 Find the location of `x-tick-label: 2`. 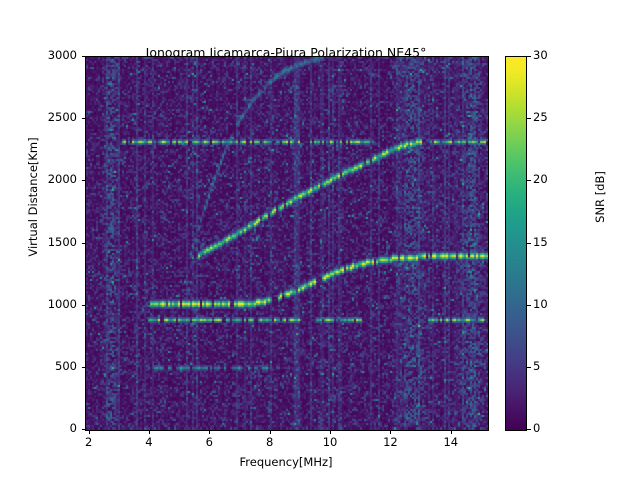

x-tick-label: 2 is located at coordinates (88, 442).